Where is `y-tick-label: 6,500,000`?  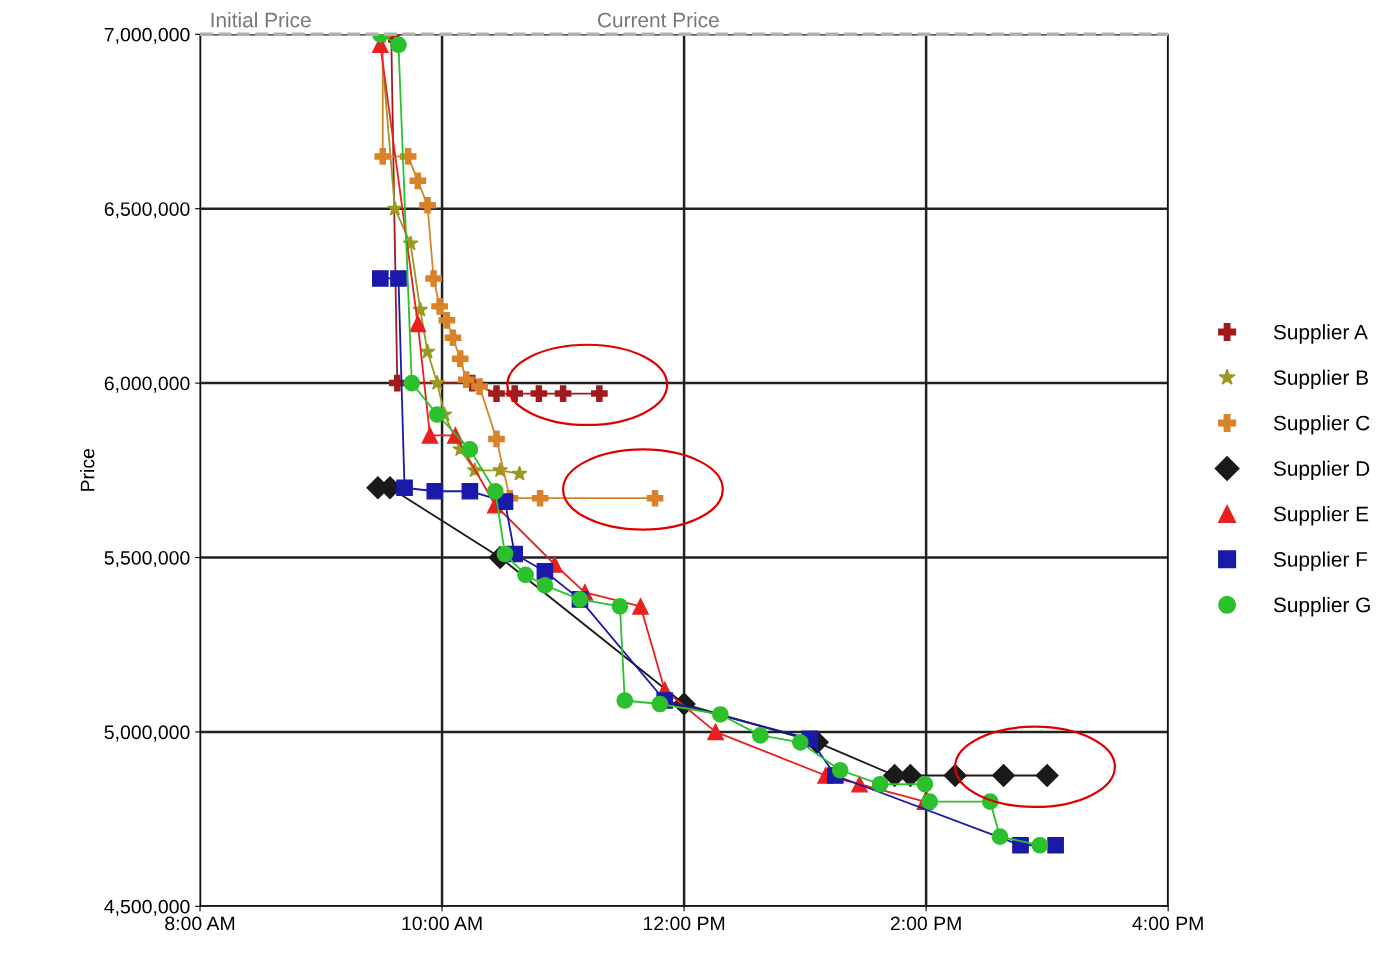
y-tick-label: 6,500,000 is located at coordinates (147, 210).